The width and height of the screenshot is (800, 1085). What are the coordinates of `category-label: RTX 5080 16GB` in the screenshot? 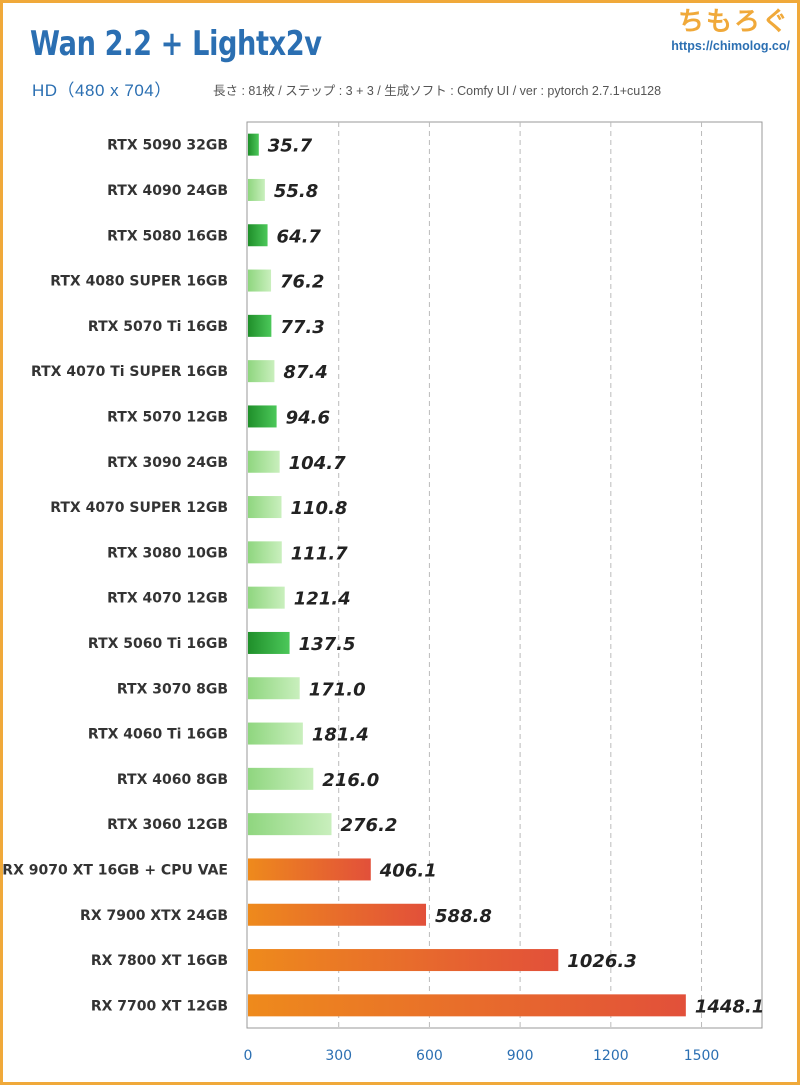 It's located at (167, 236).